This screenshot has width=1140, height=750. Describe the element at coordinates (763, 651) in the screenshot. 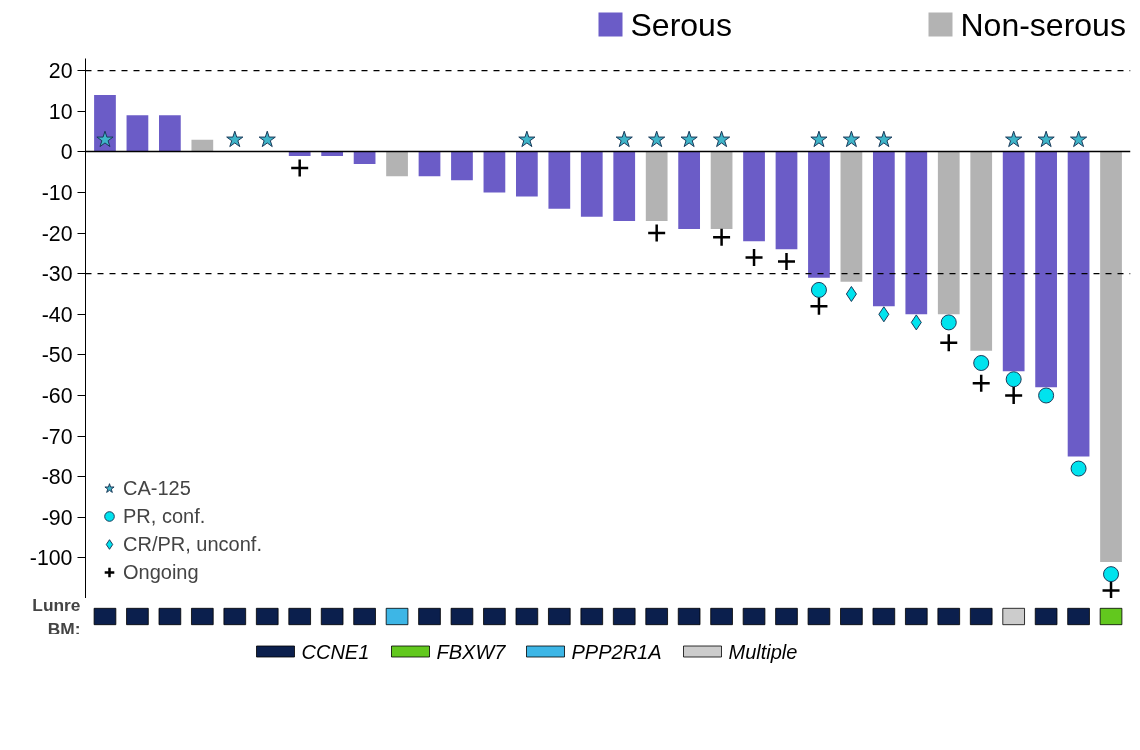

I see `legend-label: Multiple` at that location.